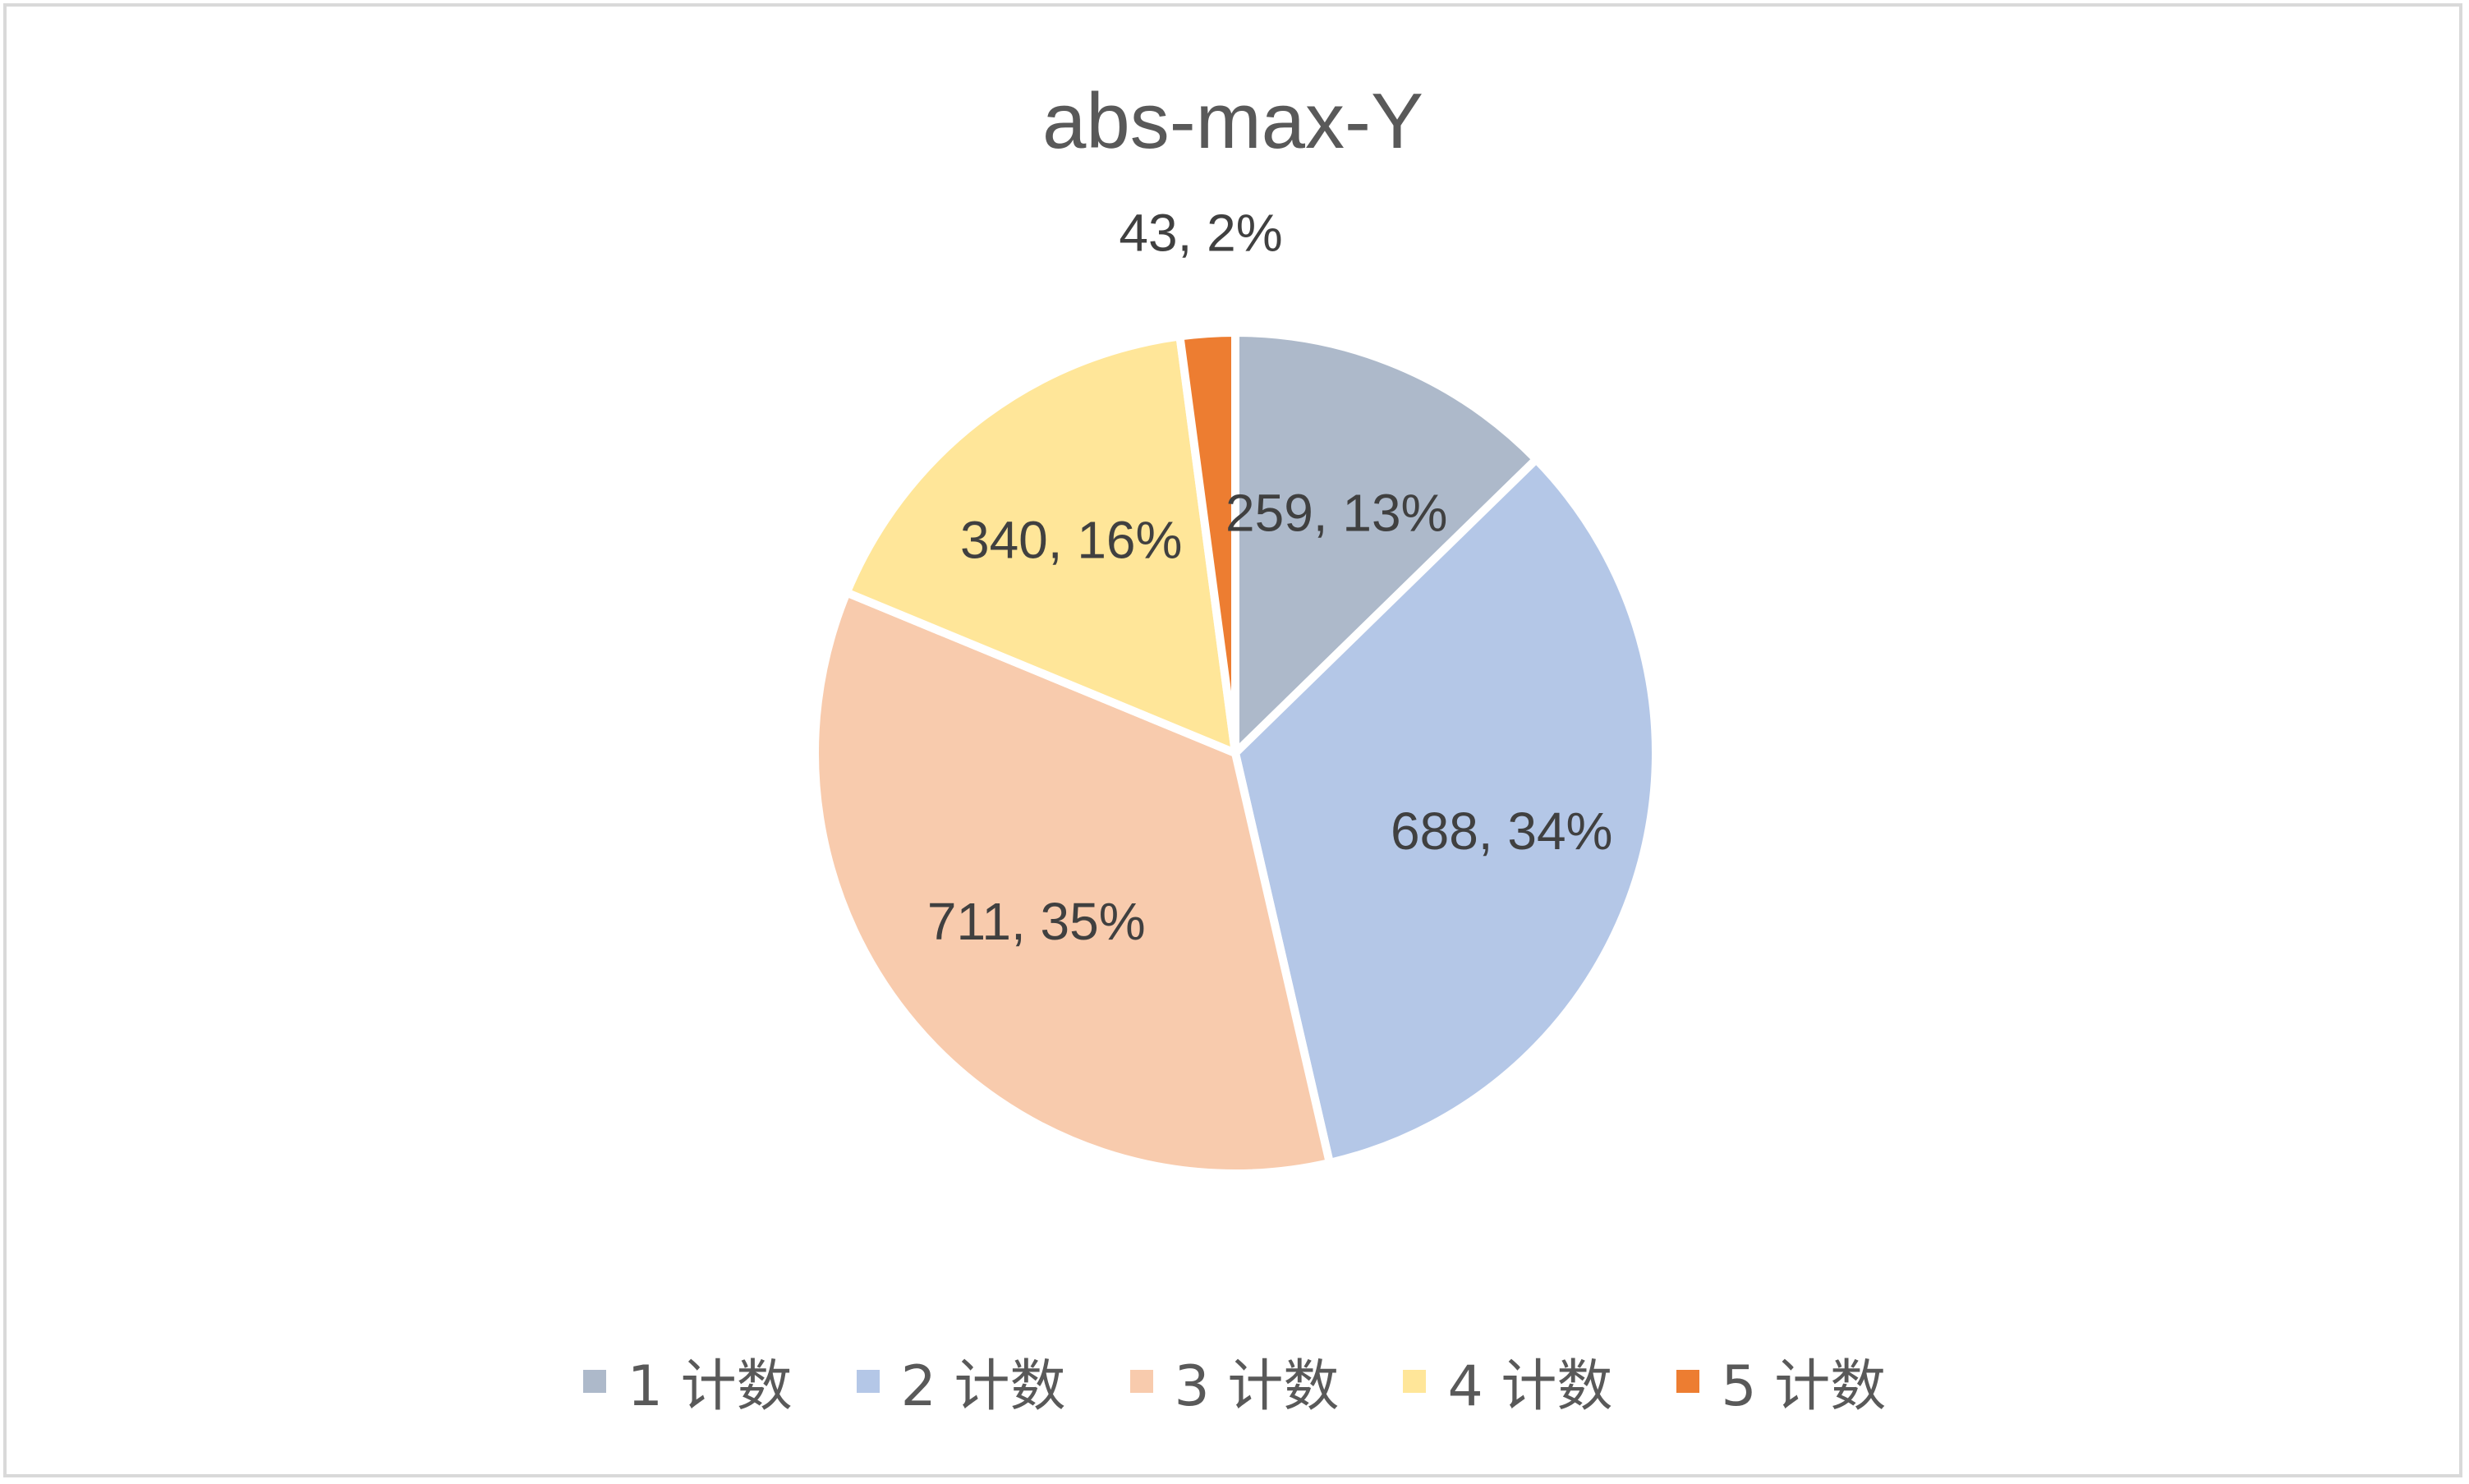 This screenshot has height=1484, width=2469. What do you see at coordinates (983, 1387) in the screenshot?
I see `legend-label-2: 2 计数` at bounding box center [983, 1387].